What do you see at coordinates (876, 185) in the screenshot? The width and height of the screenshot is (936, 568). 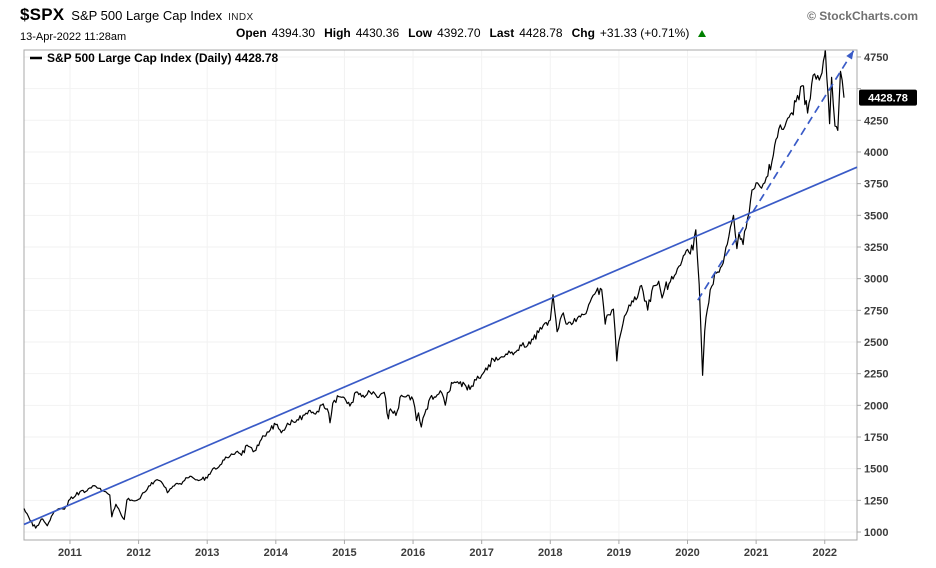 I see `y-axis-label: 3750` at bounding box center [876, 185].